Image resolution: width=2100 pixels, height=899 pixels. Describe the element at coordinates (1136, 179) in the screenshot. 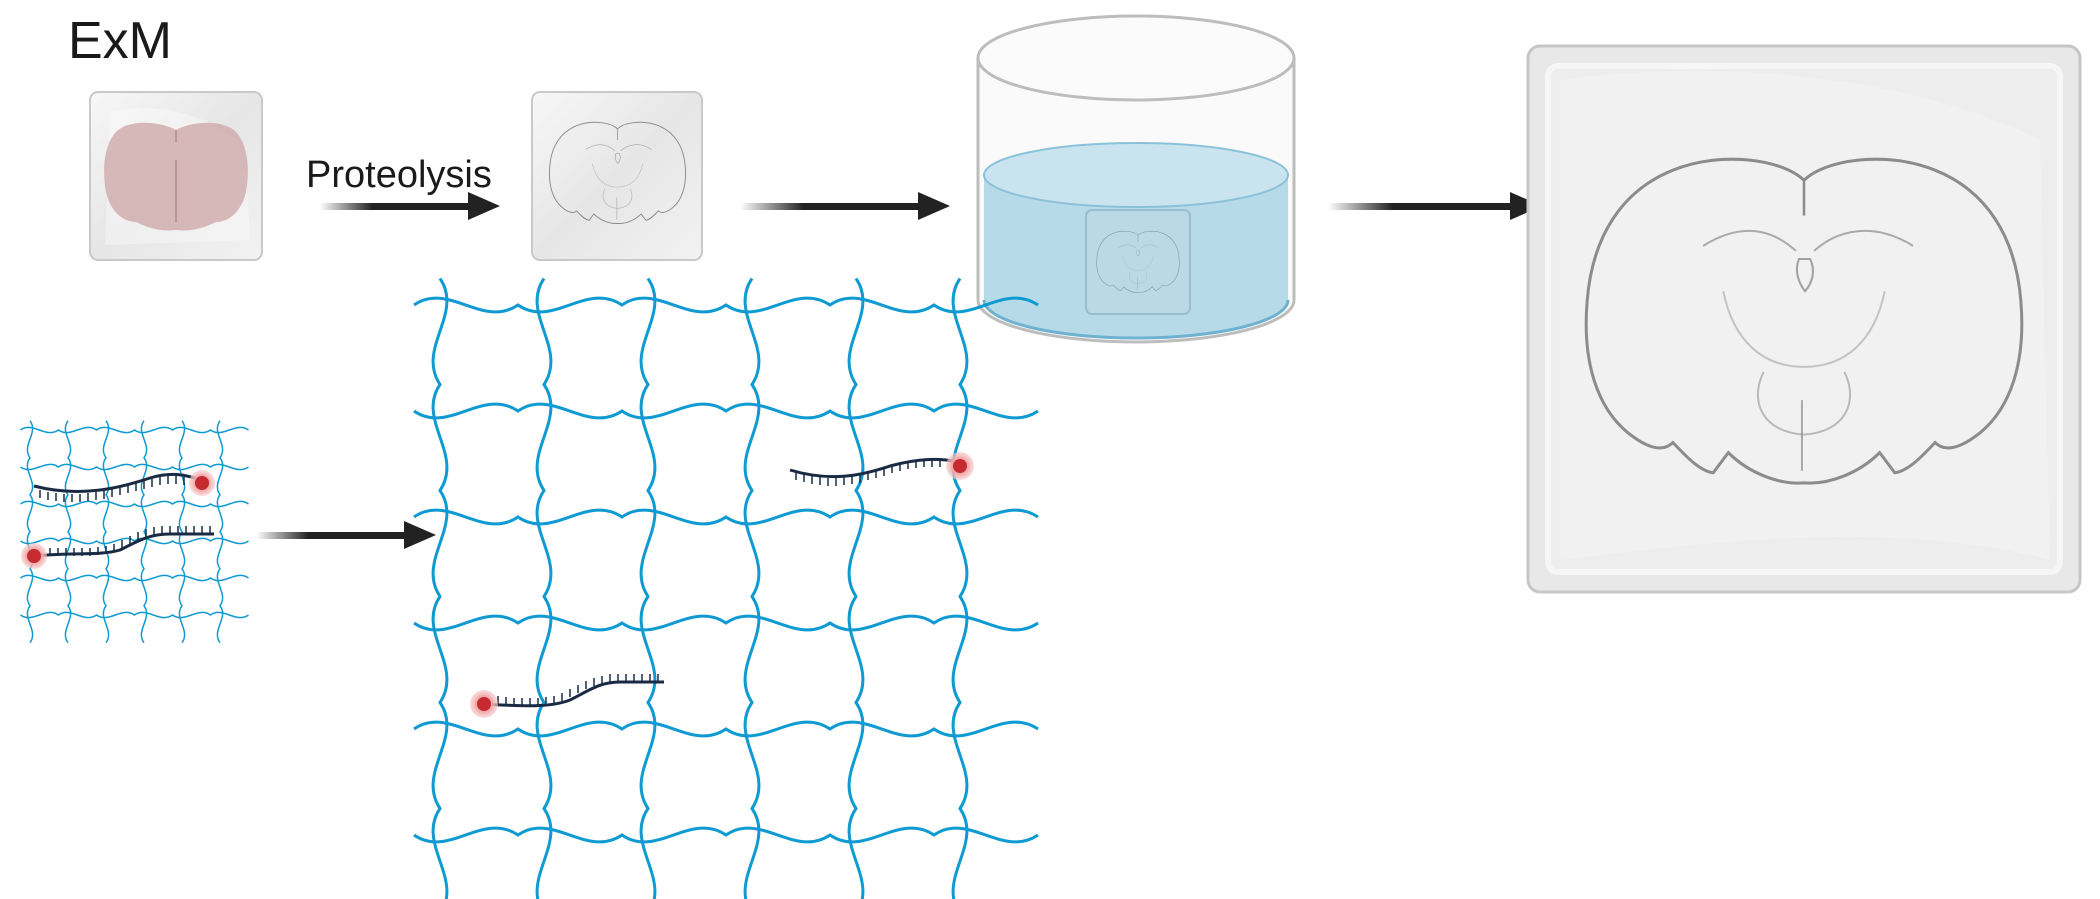

I see `cylinder-container-icon` at that location.